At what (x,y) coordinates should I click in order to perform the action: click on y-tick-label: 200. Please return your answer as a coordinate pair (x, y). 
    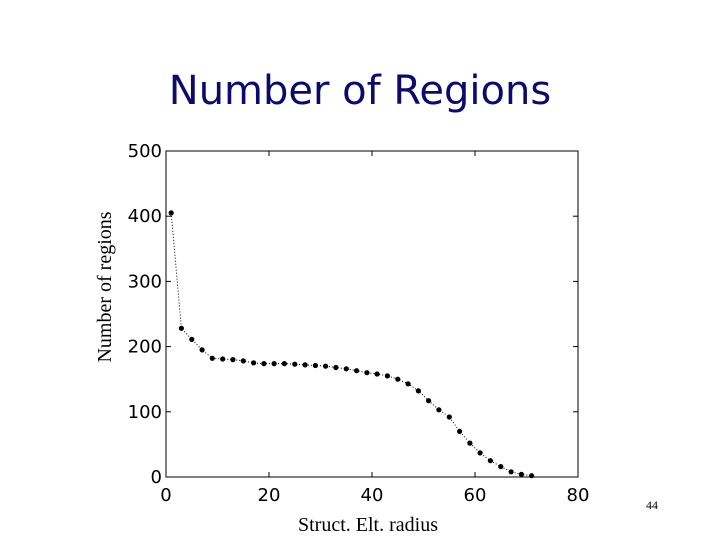
    Looking at the image, I should click on (145, 347).